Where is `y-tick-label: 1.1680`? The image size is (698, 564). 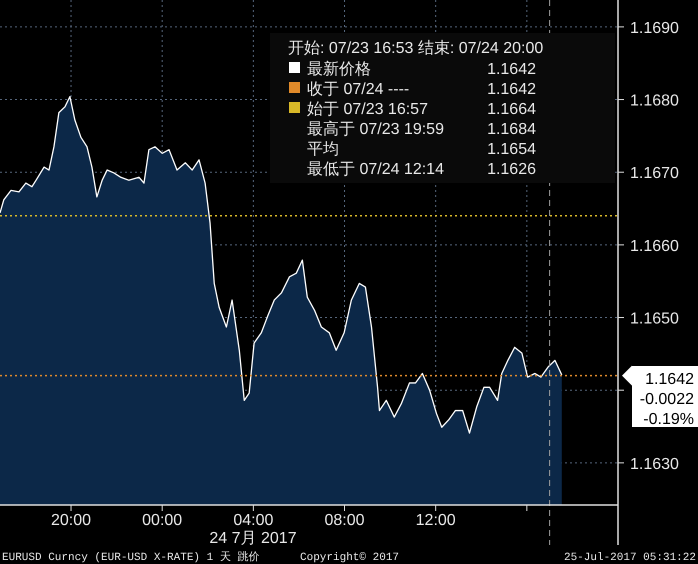
y-tick-label: 1.1680 is located at coordinates (655, 101).